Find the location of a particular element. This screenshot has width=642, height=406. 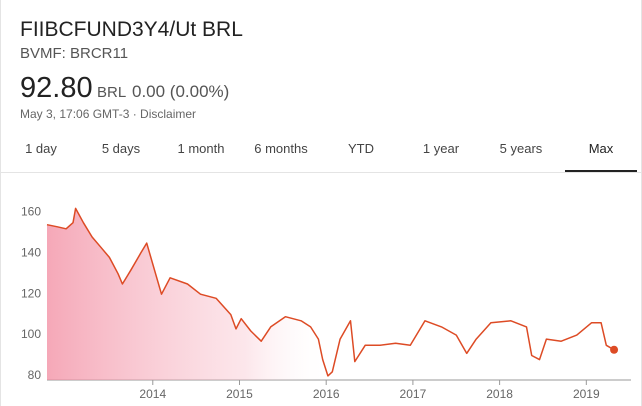

y-tick-label: 120 is located at coordinates (31, 293).